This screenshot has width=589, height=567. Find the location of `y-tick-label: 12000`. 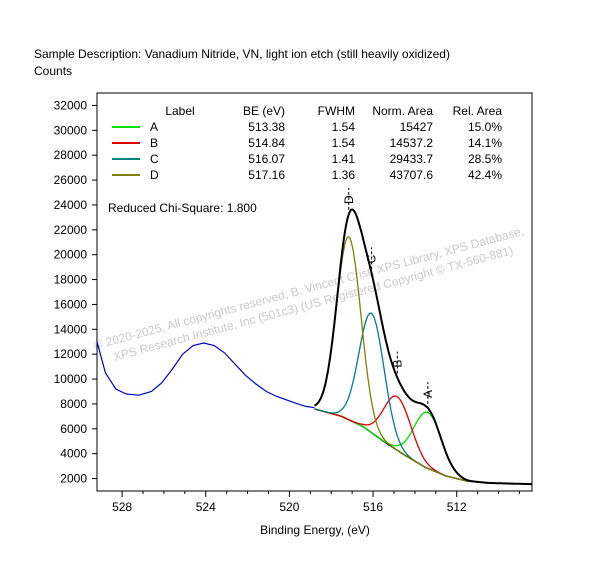

y-tick-label: 12000 is located at coordinates (71, 354).